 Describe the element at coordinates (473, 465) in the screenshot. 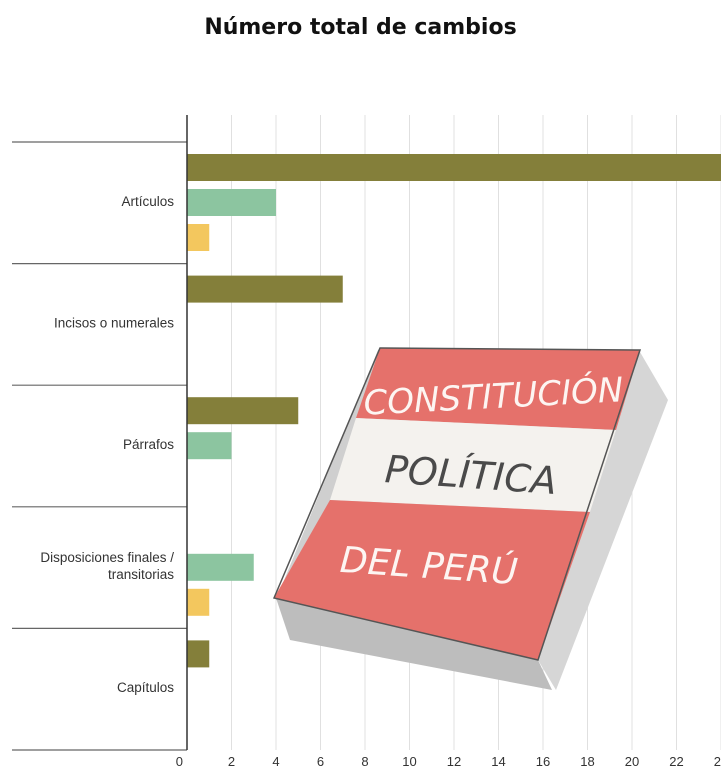

I see `book-cover-white` at that location.